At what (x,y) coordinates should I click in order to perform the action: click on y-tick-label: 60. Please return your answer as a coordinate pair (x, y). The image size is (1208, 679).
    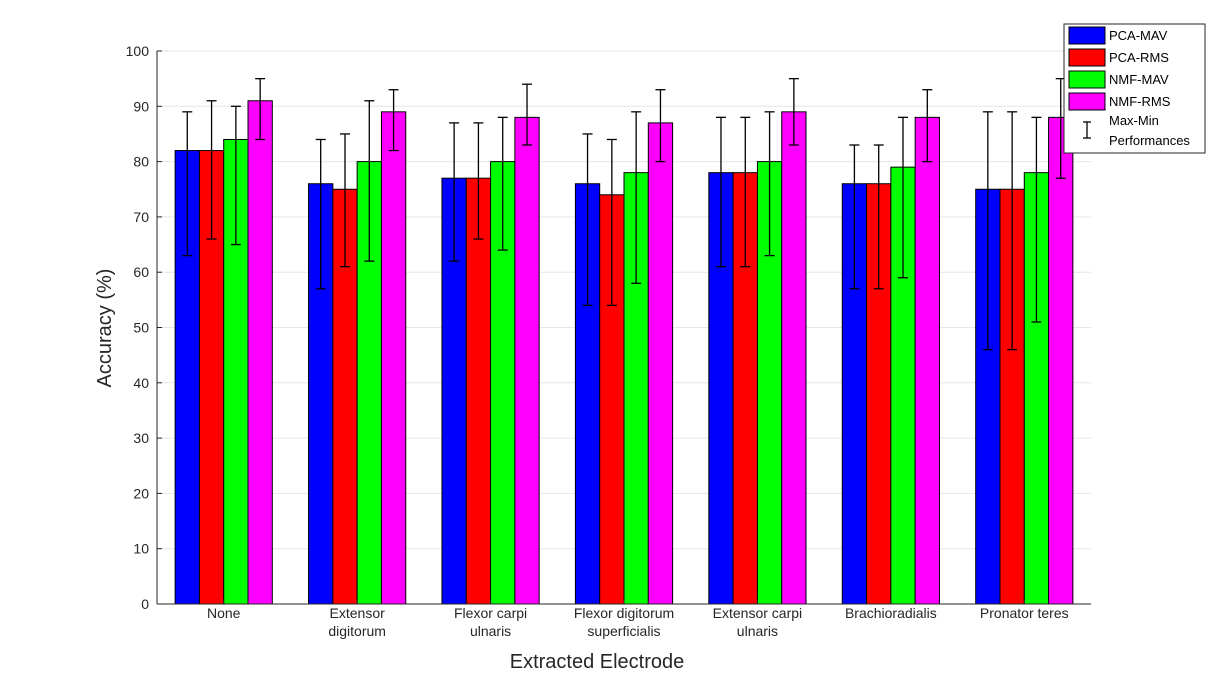
    Looking at the image, I should click on (141, 272).